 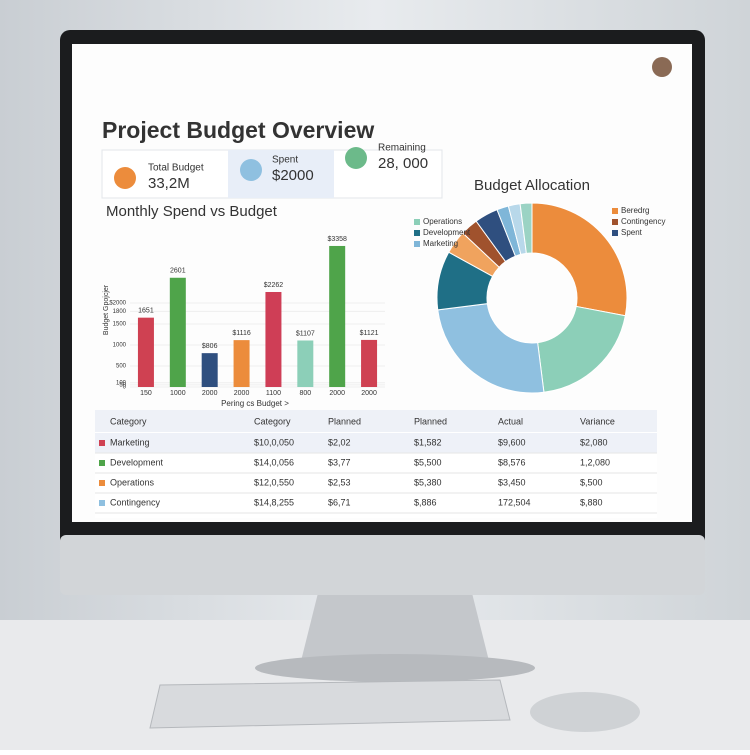 I want to click on y-tick-label: 0, so click(x=125, y=388).